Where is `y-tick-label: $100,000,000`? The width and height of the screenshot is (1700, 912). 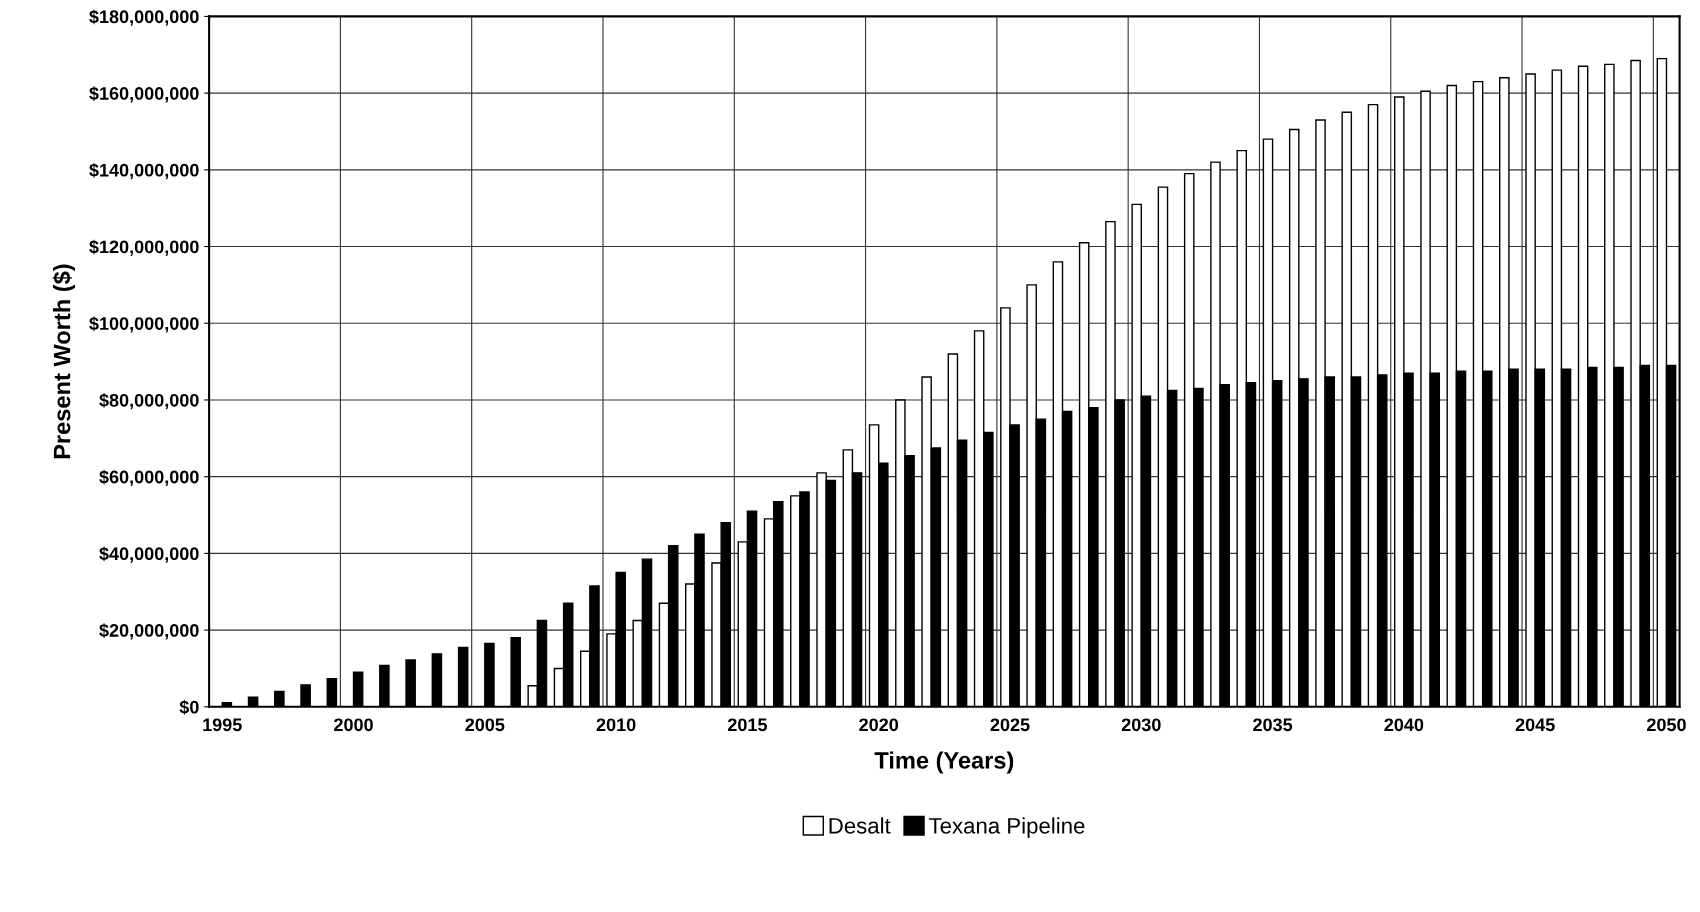
y-tick-label: $100,000,000 is located at coordinates (144, 324).